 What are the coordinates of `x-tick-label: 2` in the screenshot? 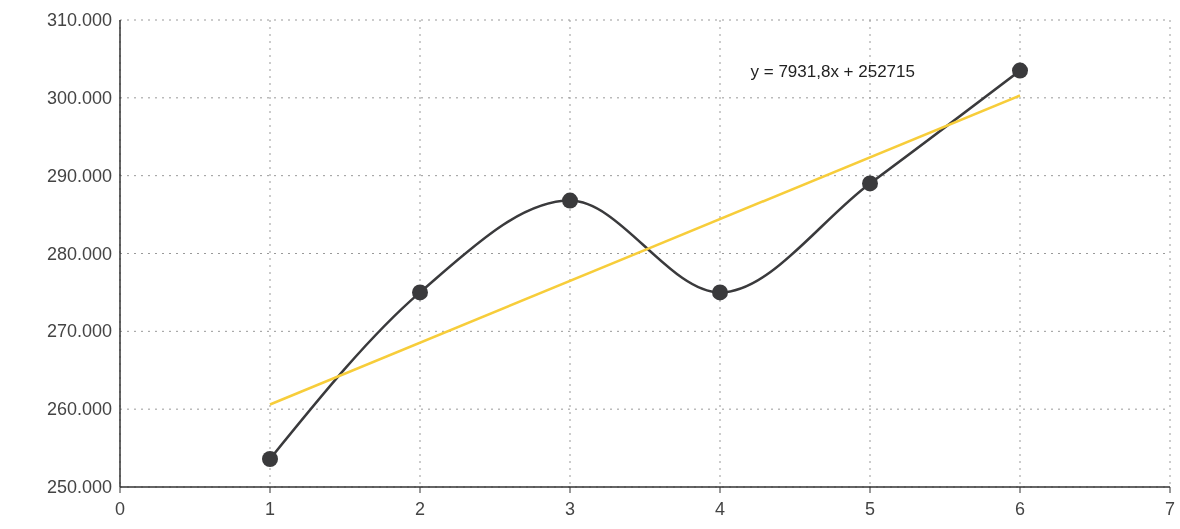 It's located at (420, 509).